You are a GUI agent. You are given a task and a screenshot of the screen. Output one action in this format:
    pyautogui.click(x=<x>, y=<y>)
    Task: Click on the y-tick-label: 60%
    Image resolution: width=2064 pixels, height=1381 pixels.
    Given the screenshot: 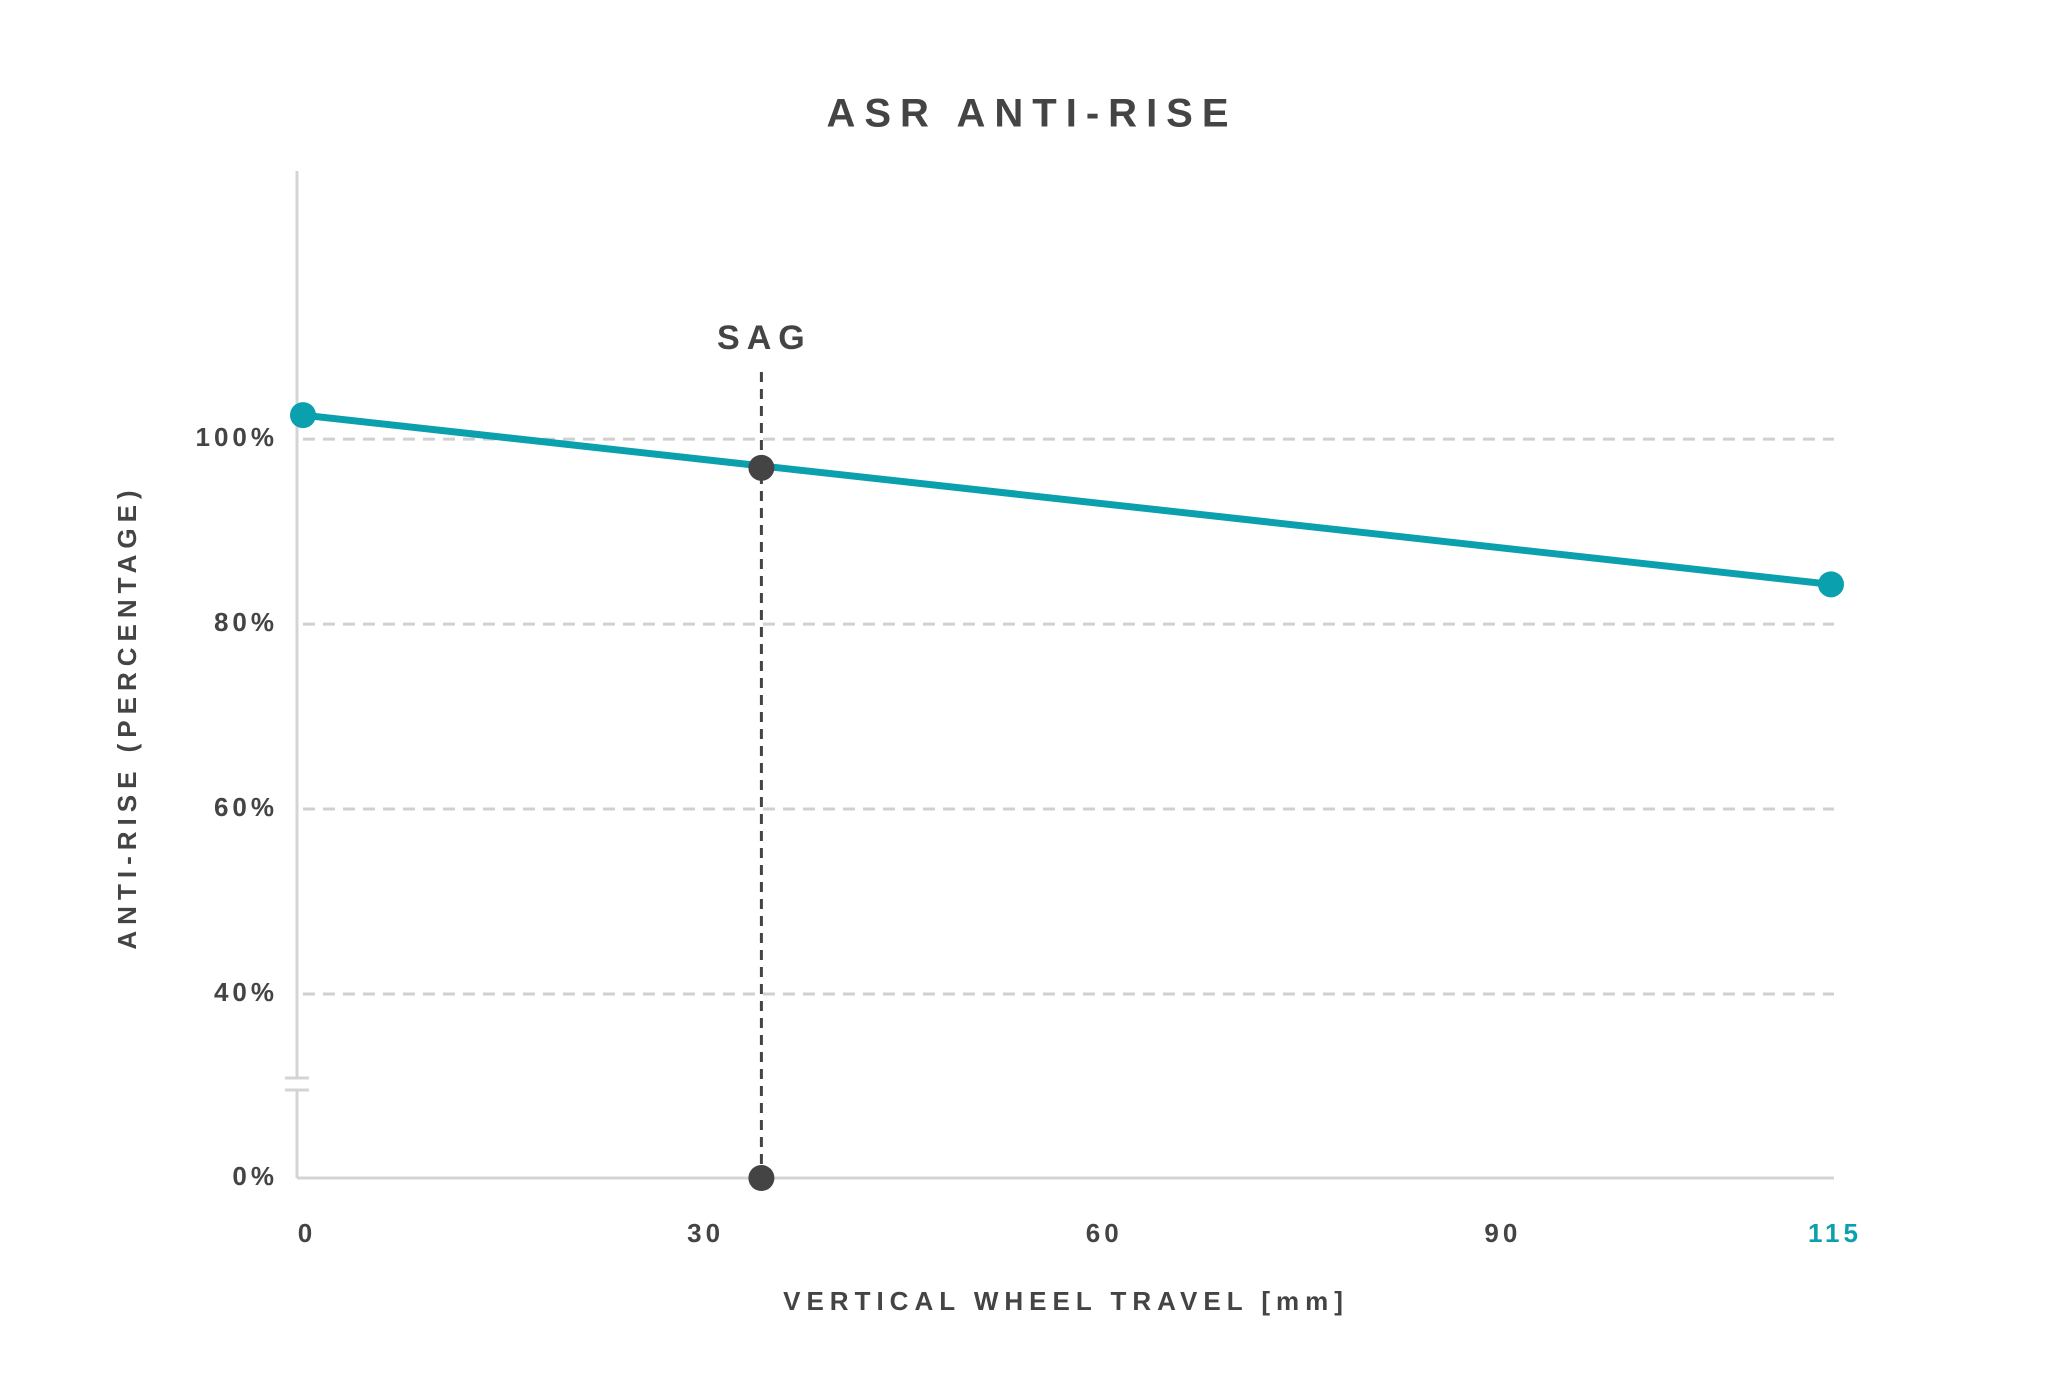 What is the action you would take?
    pyautogui.click(x=246, y=807)
    